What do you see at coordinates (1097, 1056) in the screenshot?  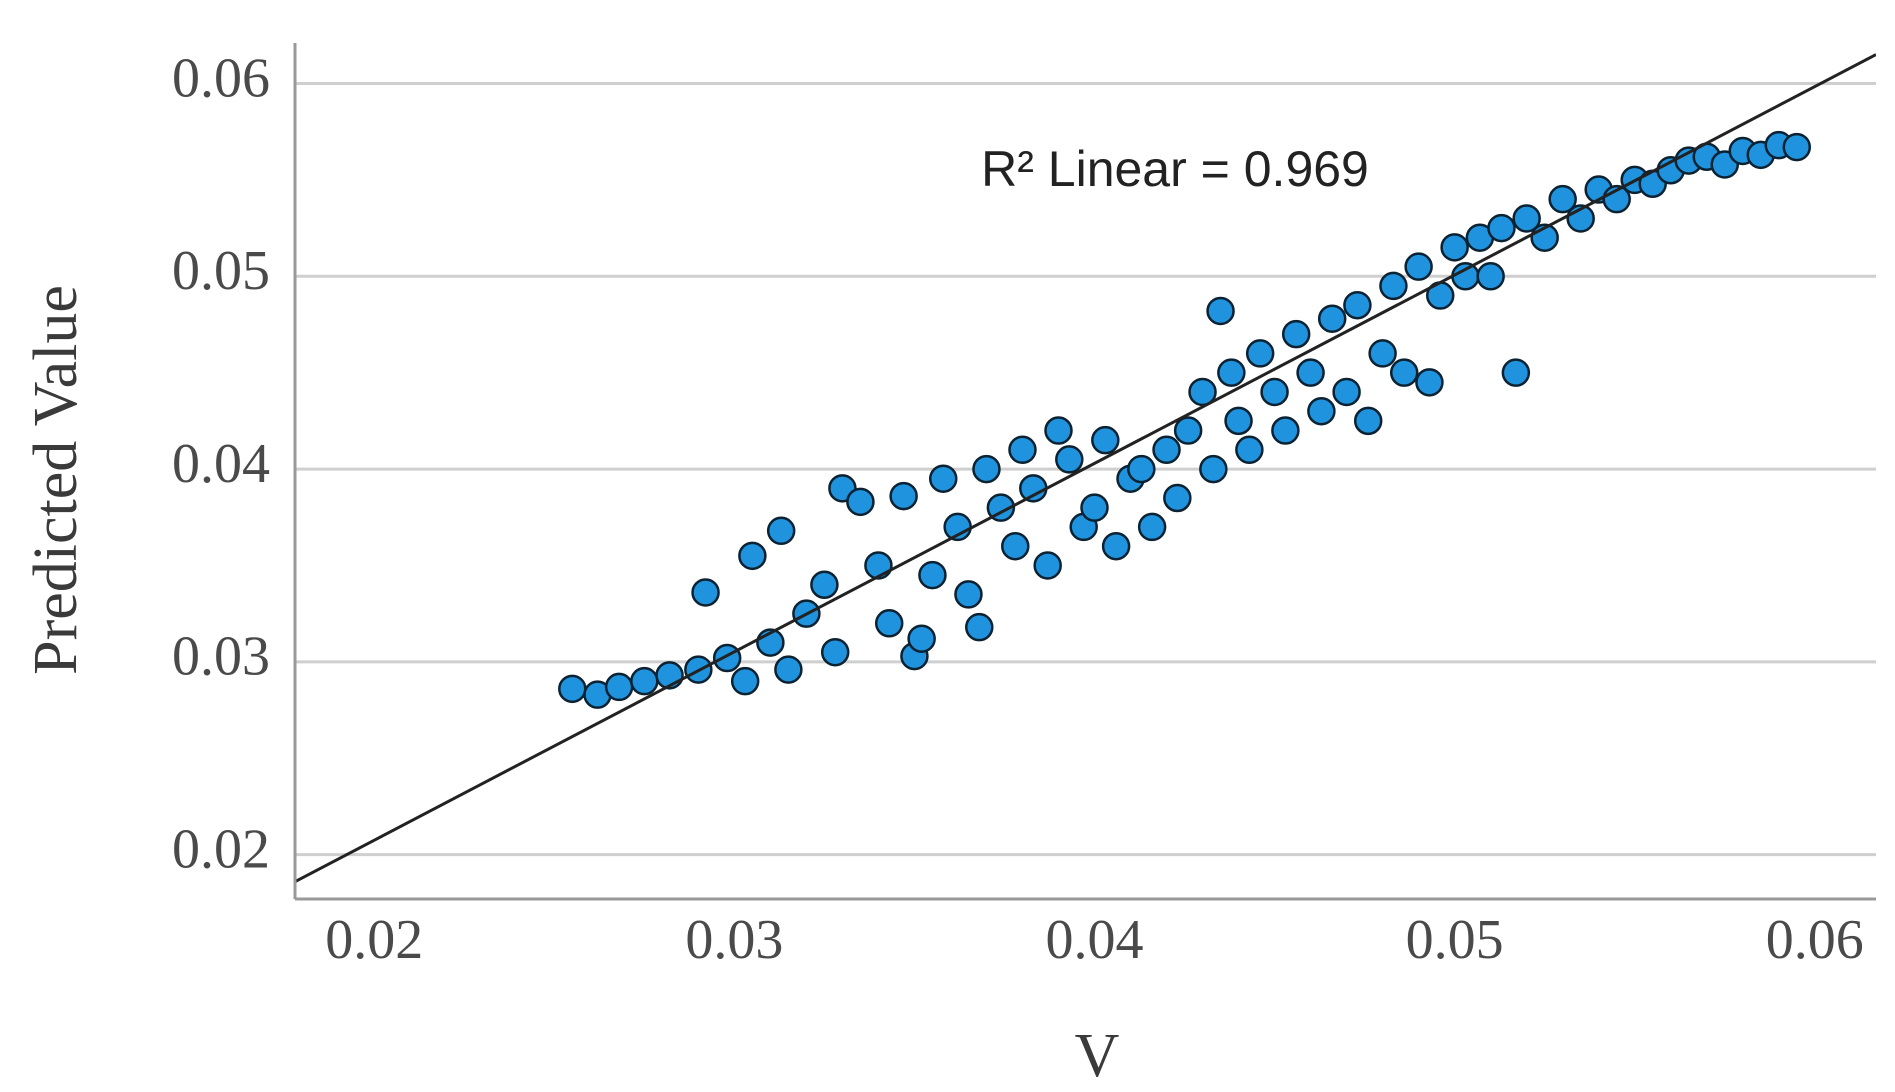 I see `x-axis-title: V` at bounding box center [1097, 1056].